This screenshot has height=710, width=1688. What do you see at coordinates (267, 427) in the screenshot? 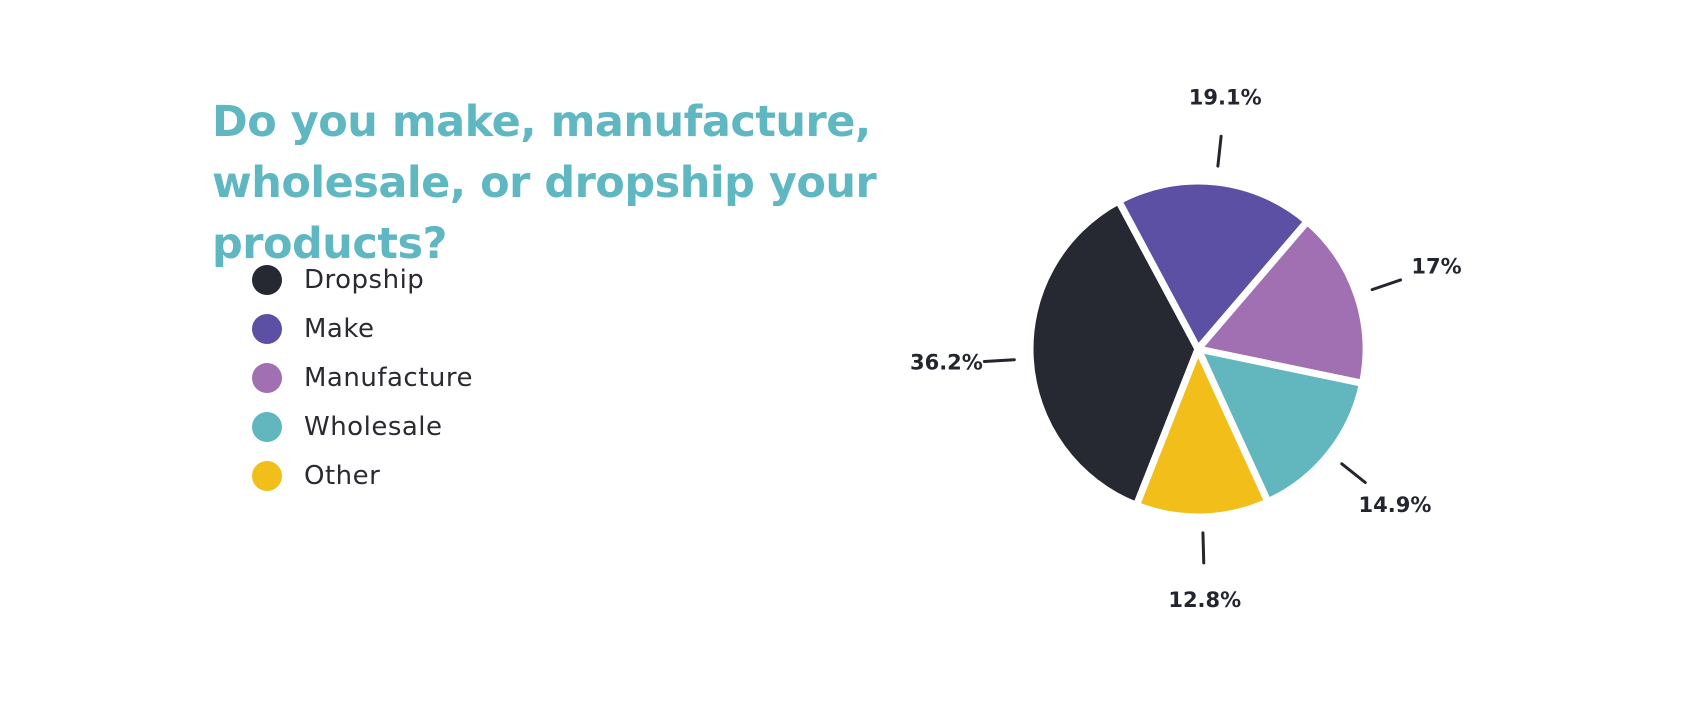
I see `legend-swatch-wholesale` at bounding box center [267, 427].